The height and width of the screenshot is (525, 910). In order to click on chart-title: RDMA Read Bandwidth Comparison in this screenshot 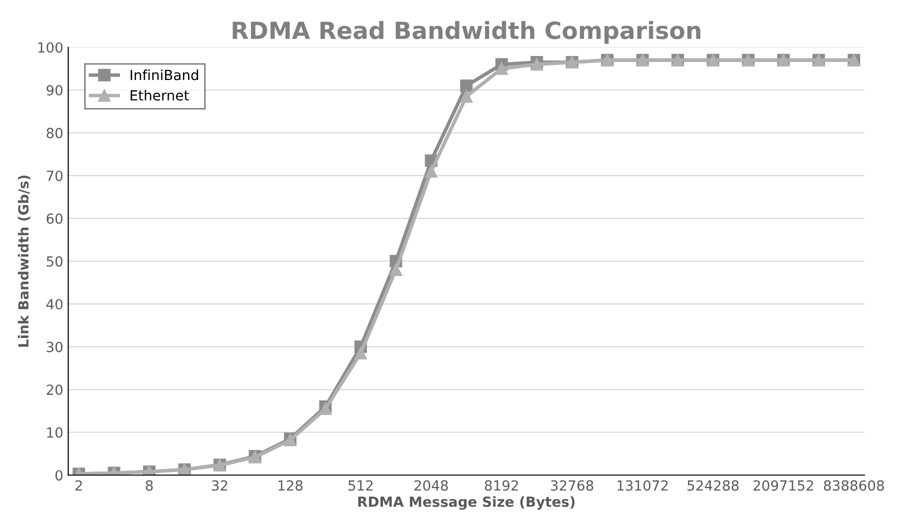, I will do `click(466, 32)`.